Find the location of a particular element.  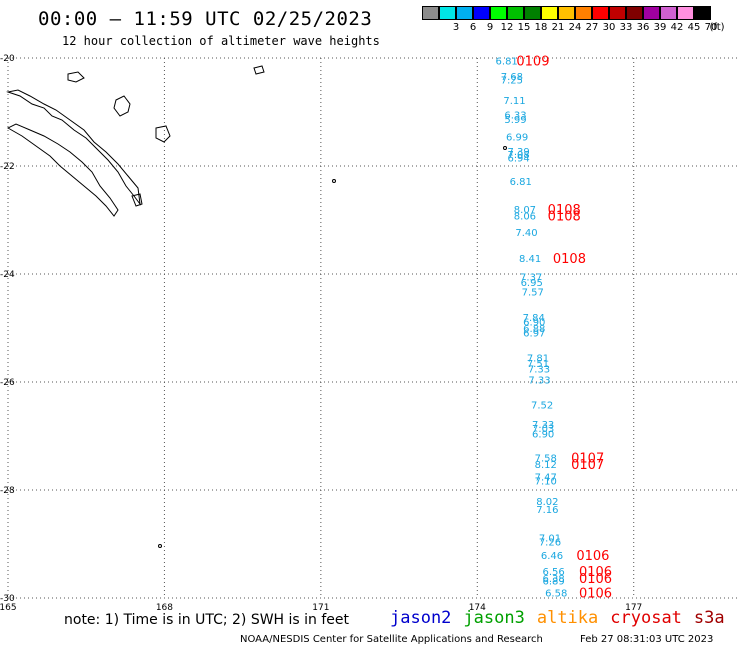

swh-value: 6.89 is located at coordinates (553, 582).